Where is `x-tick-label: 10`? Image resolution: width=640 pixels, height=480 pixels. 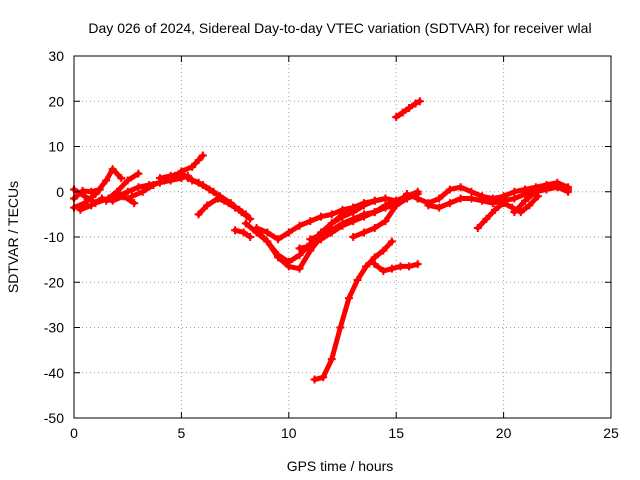
x-tick-label: 10 is located at coordinates (289, 433).